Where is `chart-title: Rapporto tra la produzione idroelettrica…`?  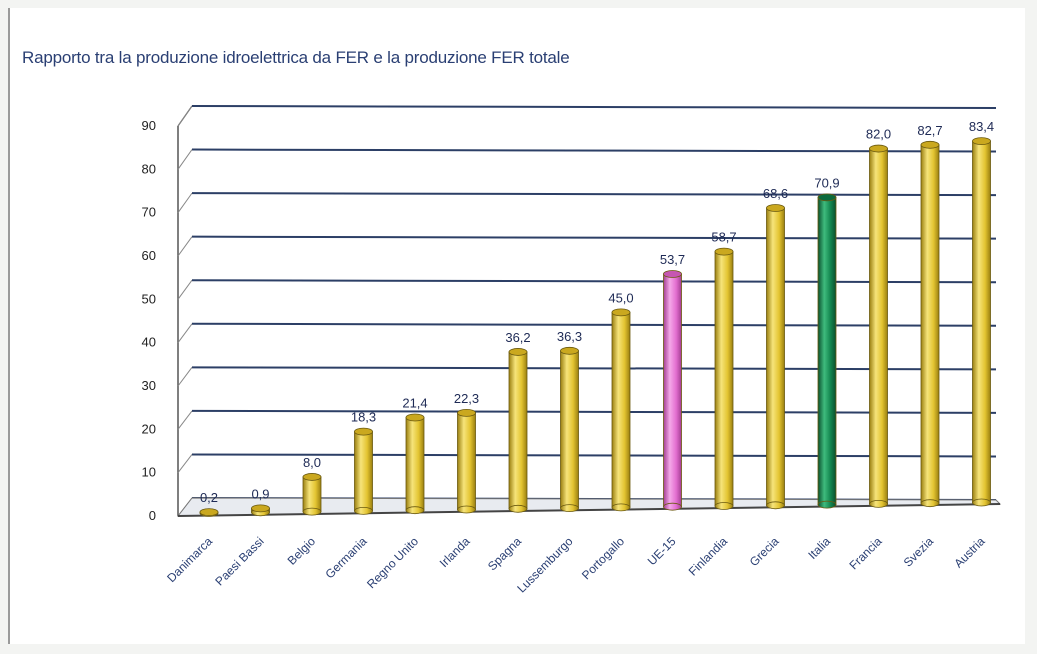 chart-title: Rapporto tra la produzione idroelettrica… is located at coordinates (296, 57).